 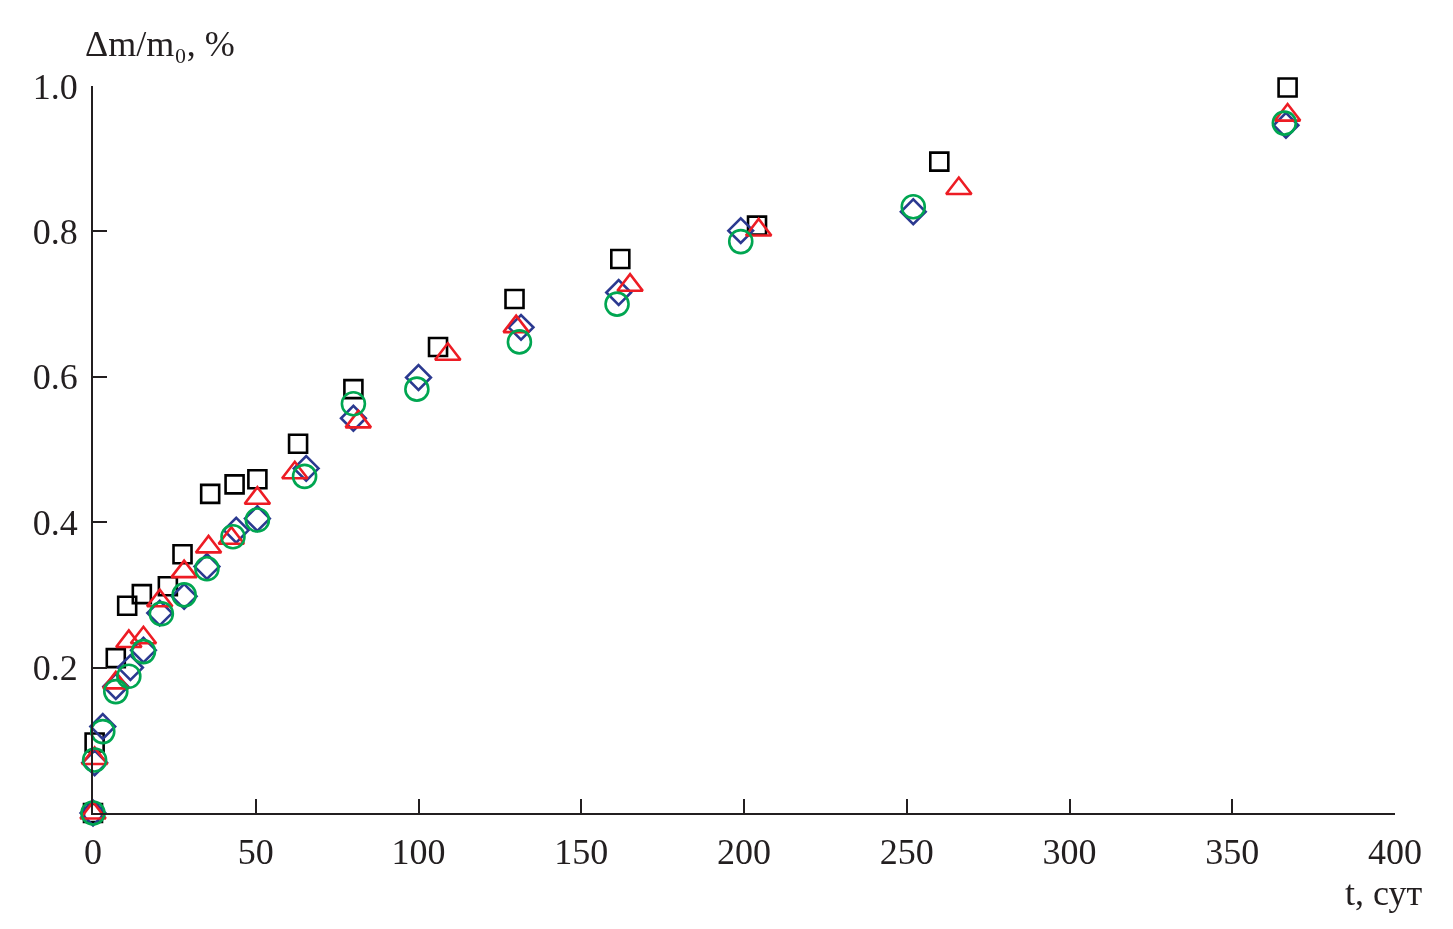 What do you see at coordinates (55, 377) in the screenshot?
I see `y-tick-label: 0.6` at bounding box center [55, 377].